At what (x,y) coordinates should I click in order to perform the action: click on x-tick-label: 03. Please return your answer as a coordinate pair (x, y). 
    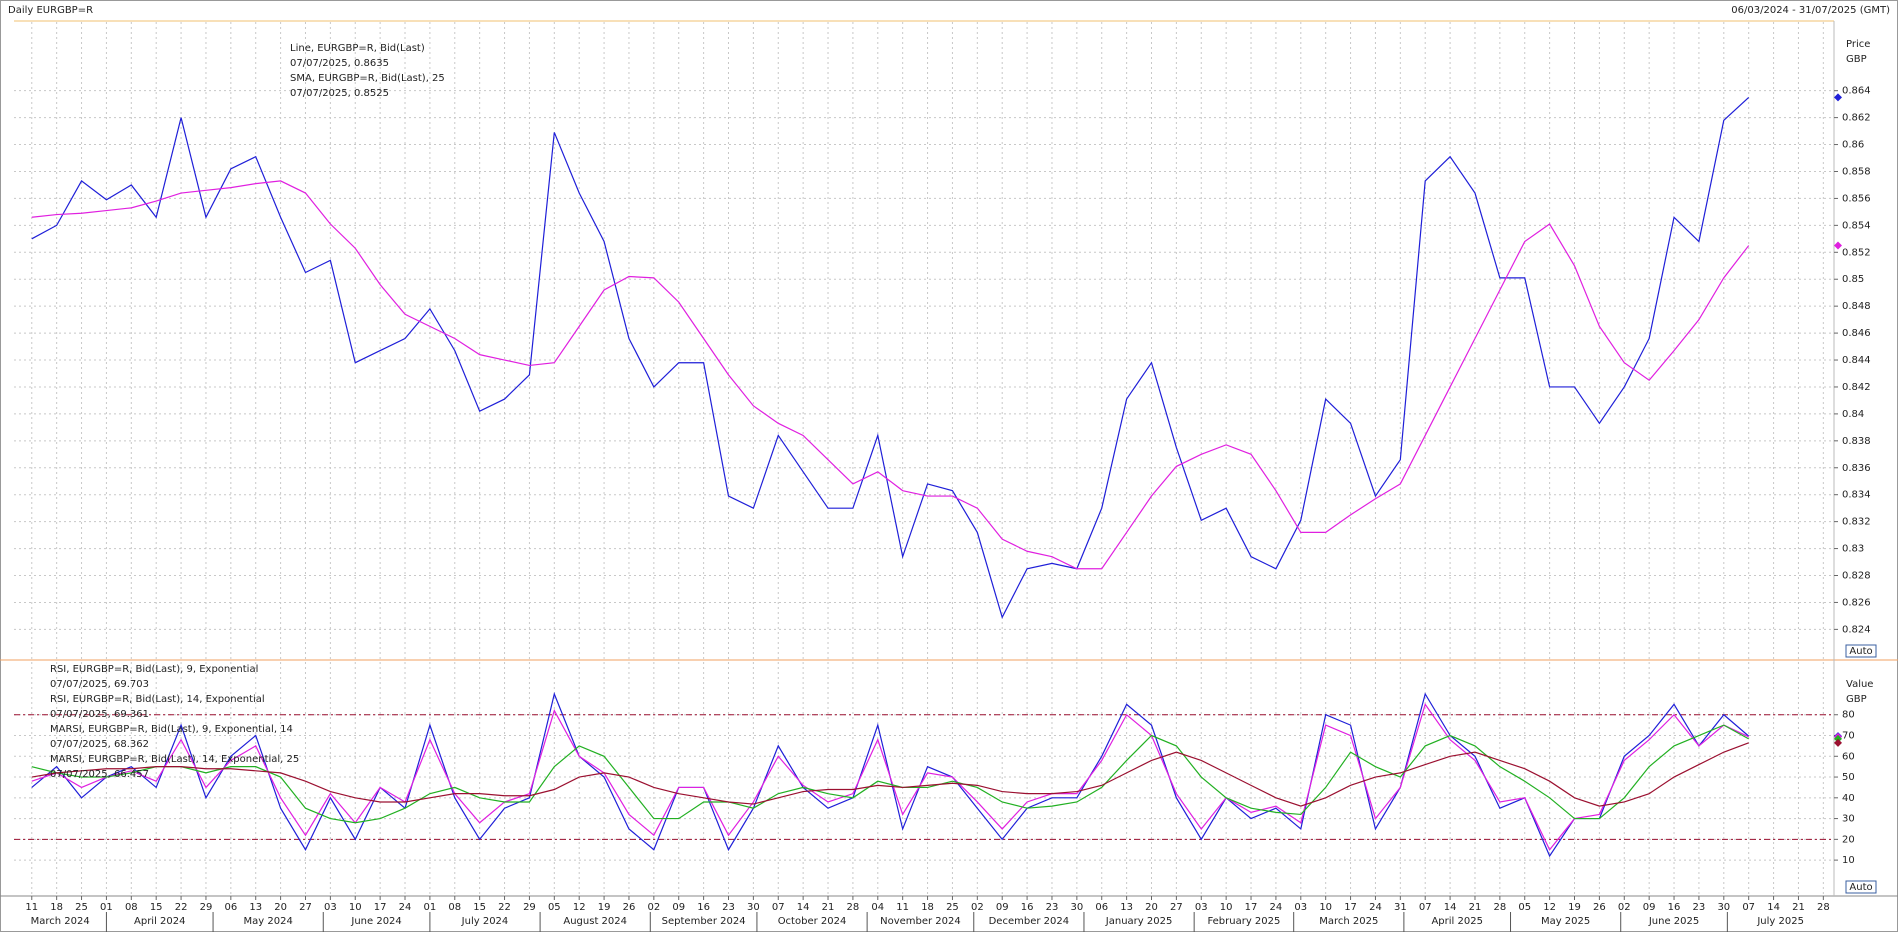
    Looking at the image, I should click on (330, 907).